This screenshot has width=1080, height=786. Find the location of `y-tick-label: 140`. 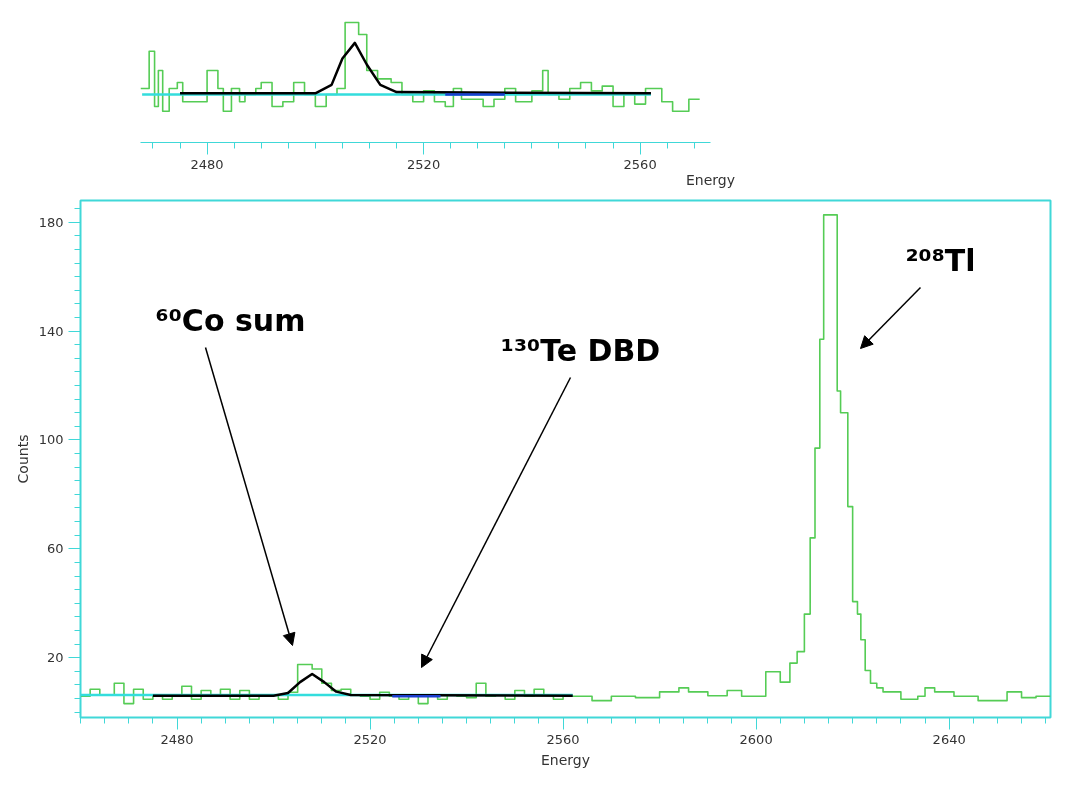

y-tick-label: 140 is located at coordinates (51, 331).